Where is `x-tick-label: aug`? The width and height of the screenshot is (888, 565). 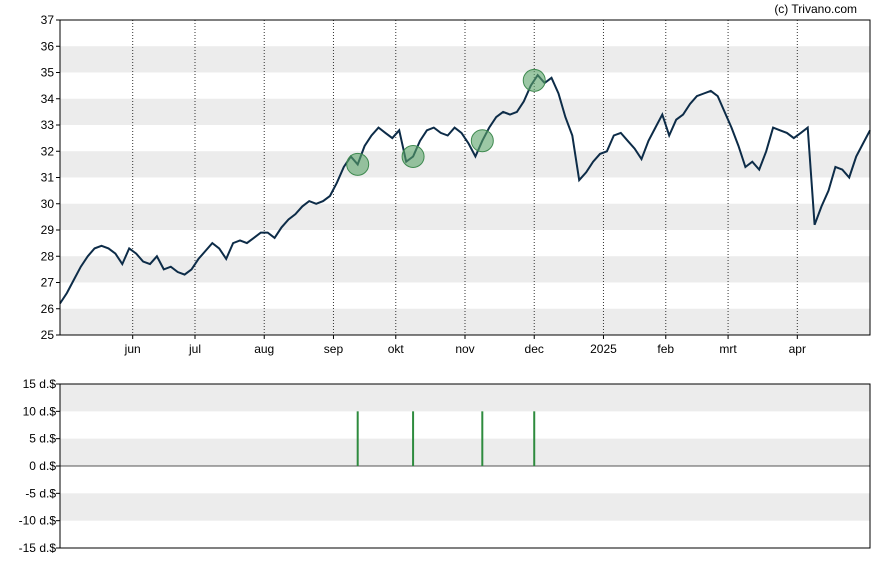
x-tick-label: aug is located at coordinates (264, 349).